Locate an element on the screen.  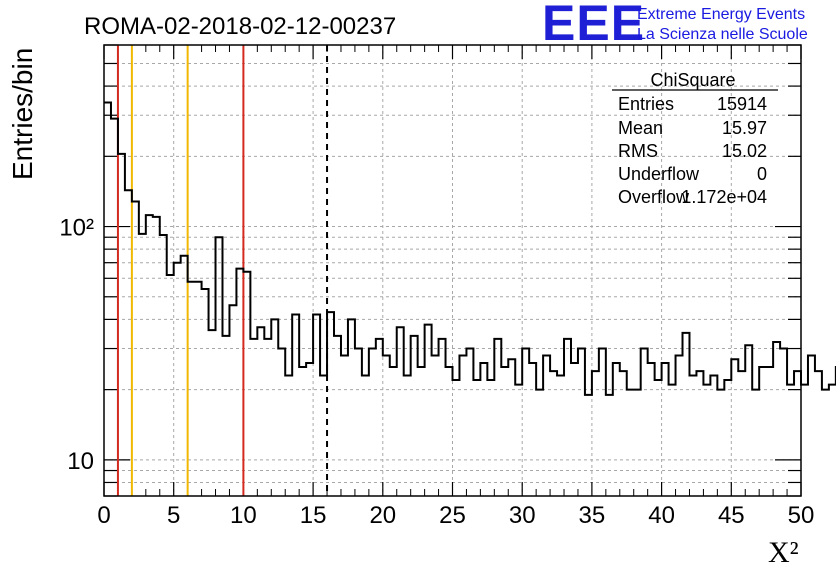
x-tick-label: 5 is located at coordinates (173, 515).